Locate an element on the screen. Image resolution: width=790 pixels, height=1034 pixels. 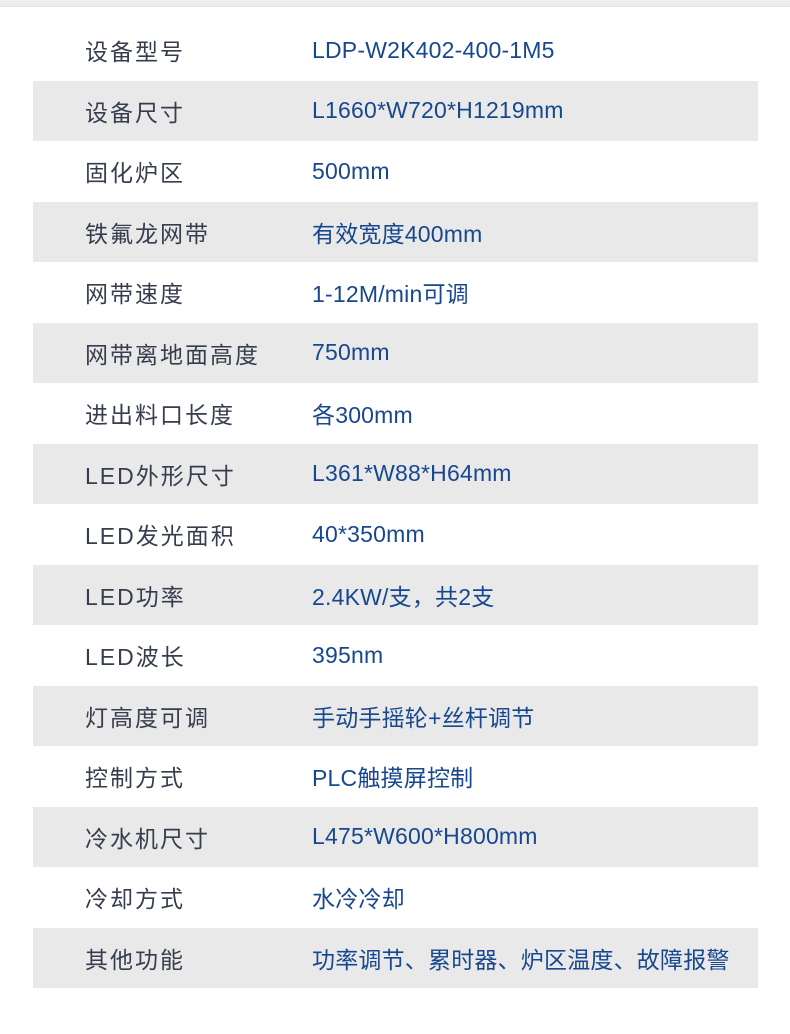
spec-label: 其他功能 is located at coordinates (135, 959).